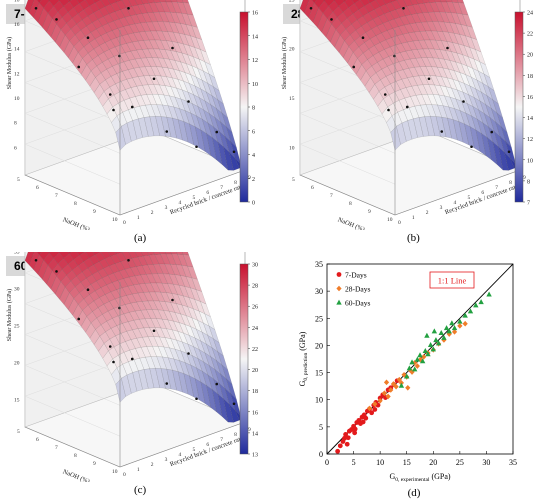 The width and height of the screenshot is (550, 503). I want to click on panel-a-caption: (a), so click(140, 238).